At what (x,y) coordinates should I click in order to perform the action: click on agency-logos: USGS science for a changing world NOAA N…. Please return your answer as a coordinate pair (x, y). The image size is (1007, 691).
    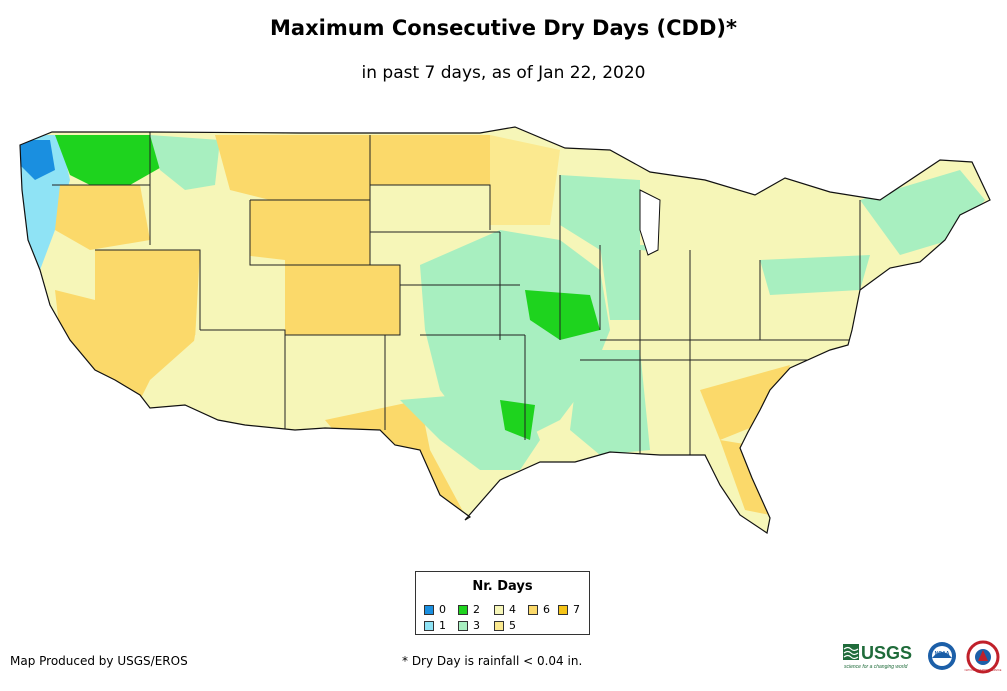
    Looking at the image, I should click on (923, 657).